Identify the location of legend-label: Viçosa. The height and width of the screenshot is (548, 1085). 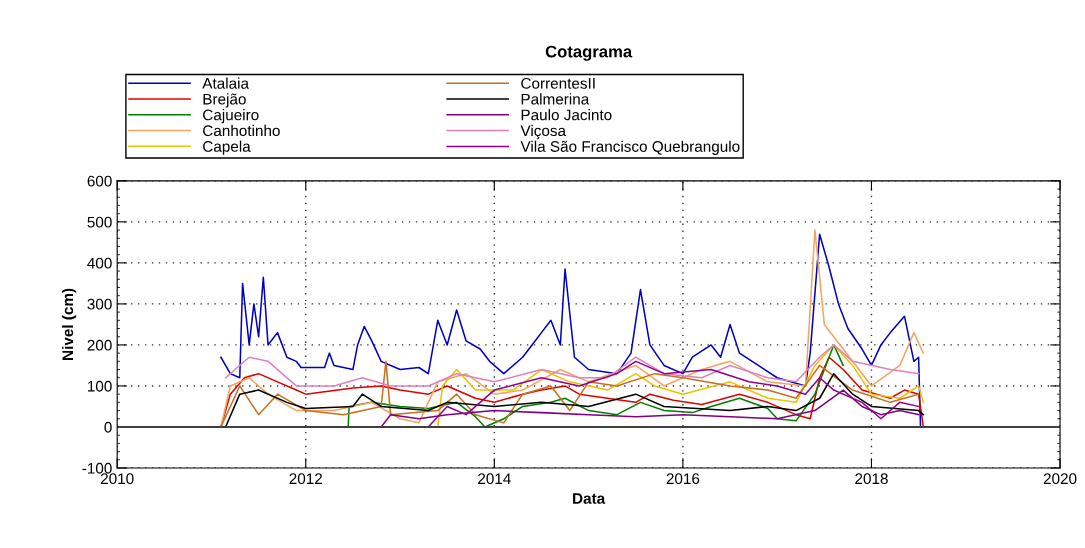
(543, 132).